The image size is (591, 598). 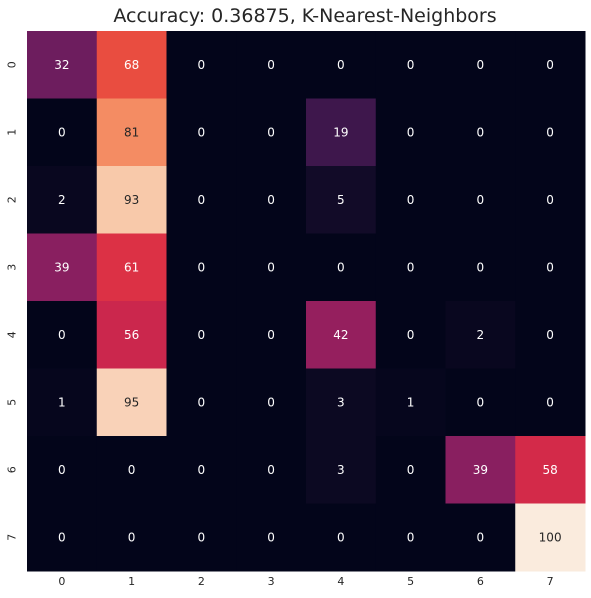 What do you see at coordinates (480, 470) in the screenshot?
I see `heatmap-cell-r6-c6` at bounding box center [480, 470].